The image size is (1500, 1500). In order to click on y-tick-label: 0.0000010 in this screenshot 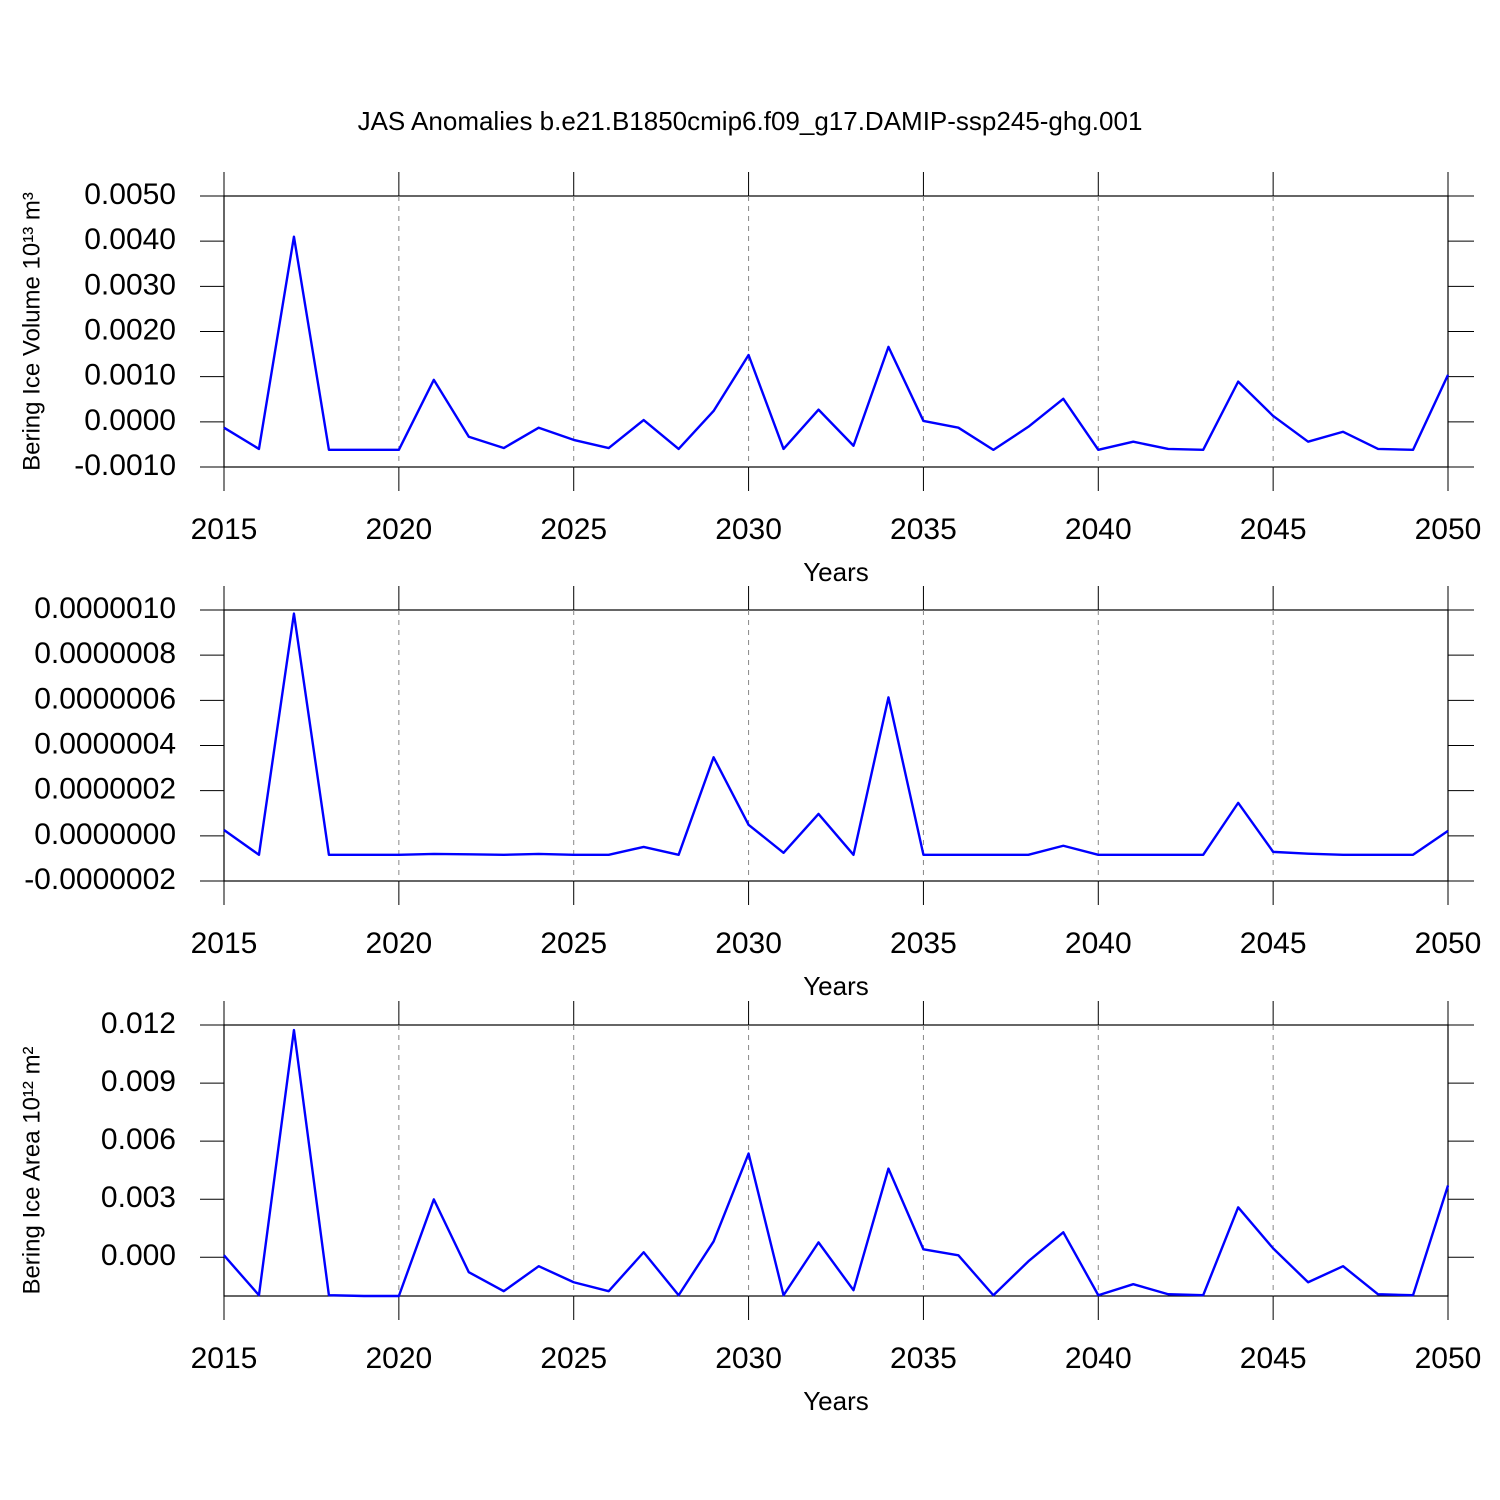, I will do `click(105, 608)`.